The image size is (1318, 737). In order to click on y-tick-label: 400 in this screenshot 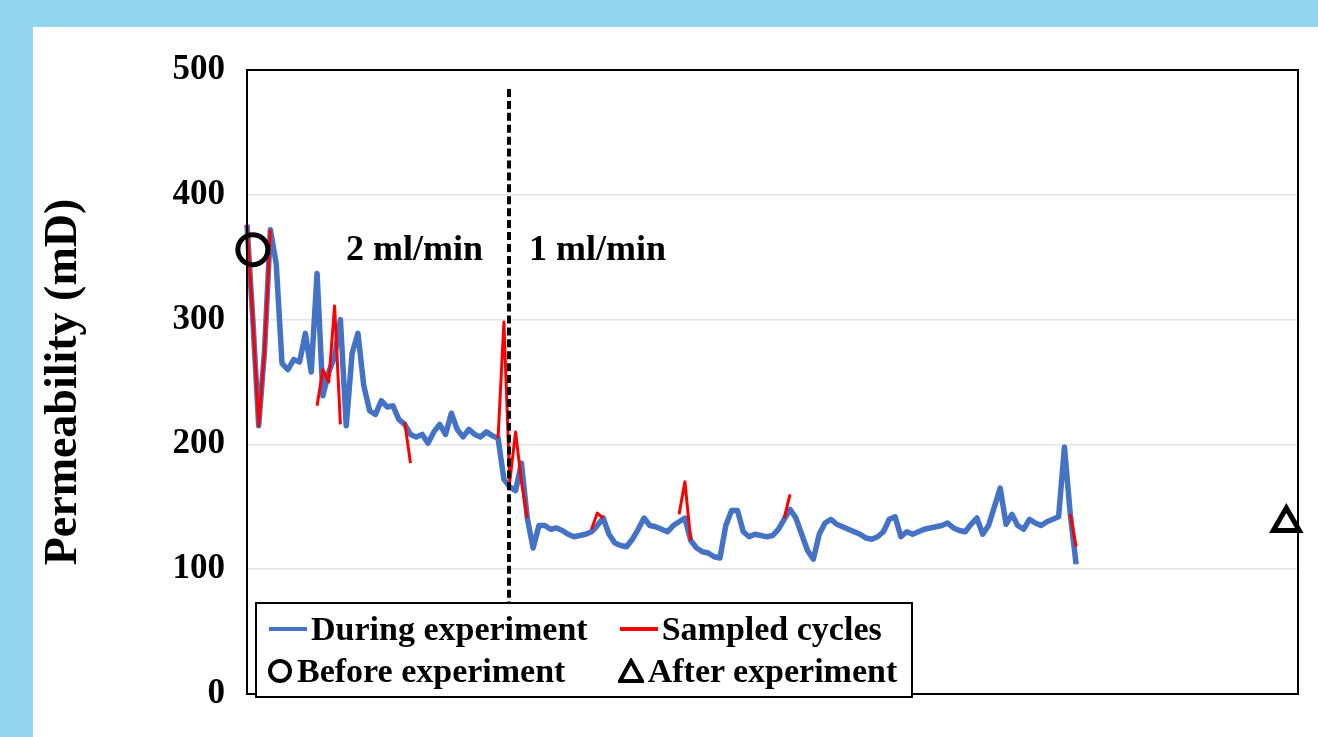, I will do `click(198, 192)`.